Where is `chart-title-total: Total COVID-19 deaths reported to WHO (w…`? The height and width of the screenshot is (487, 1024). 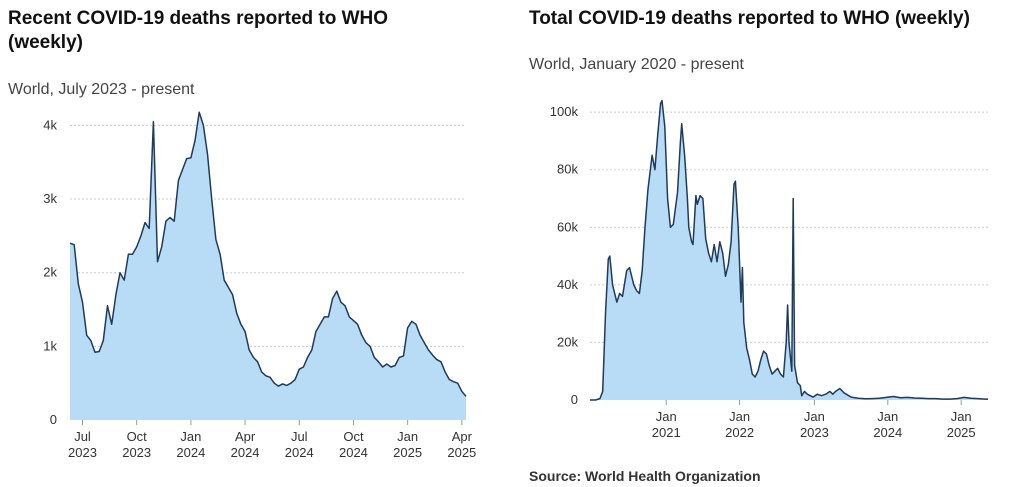
chart-title-total: Total COVID-19 deaths reported to WHO (w… is located at coordinates (749, 18).